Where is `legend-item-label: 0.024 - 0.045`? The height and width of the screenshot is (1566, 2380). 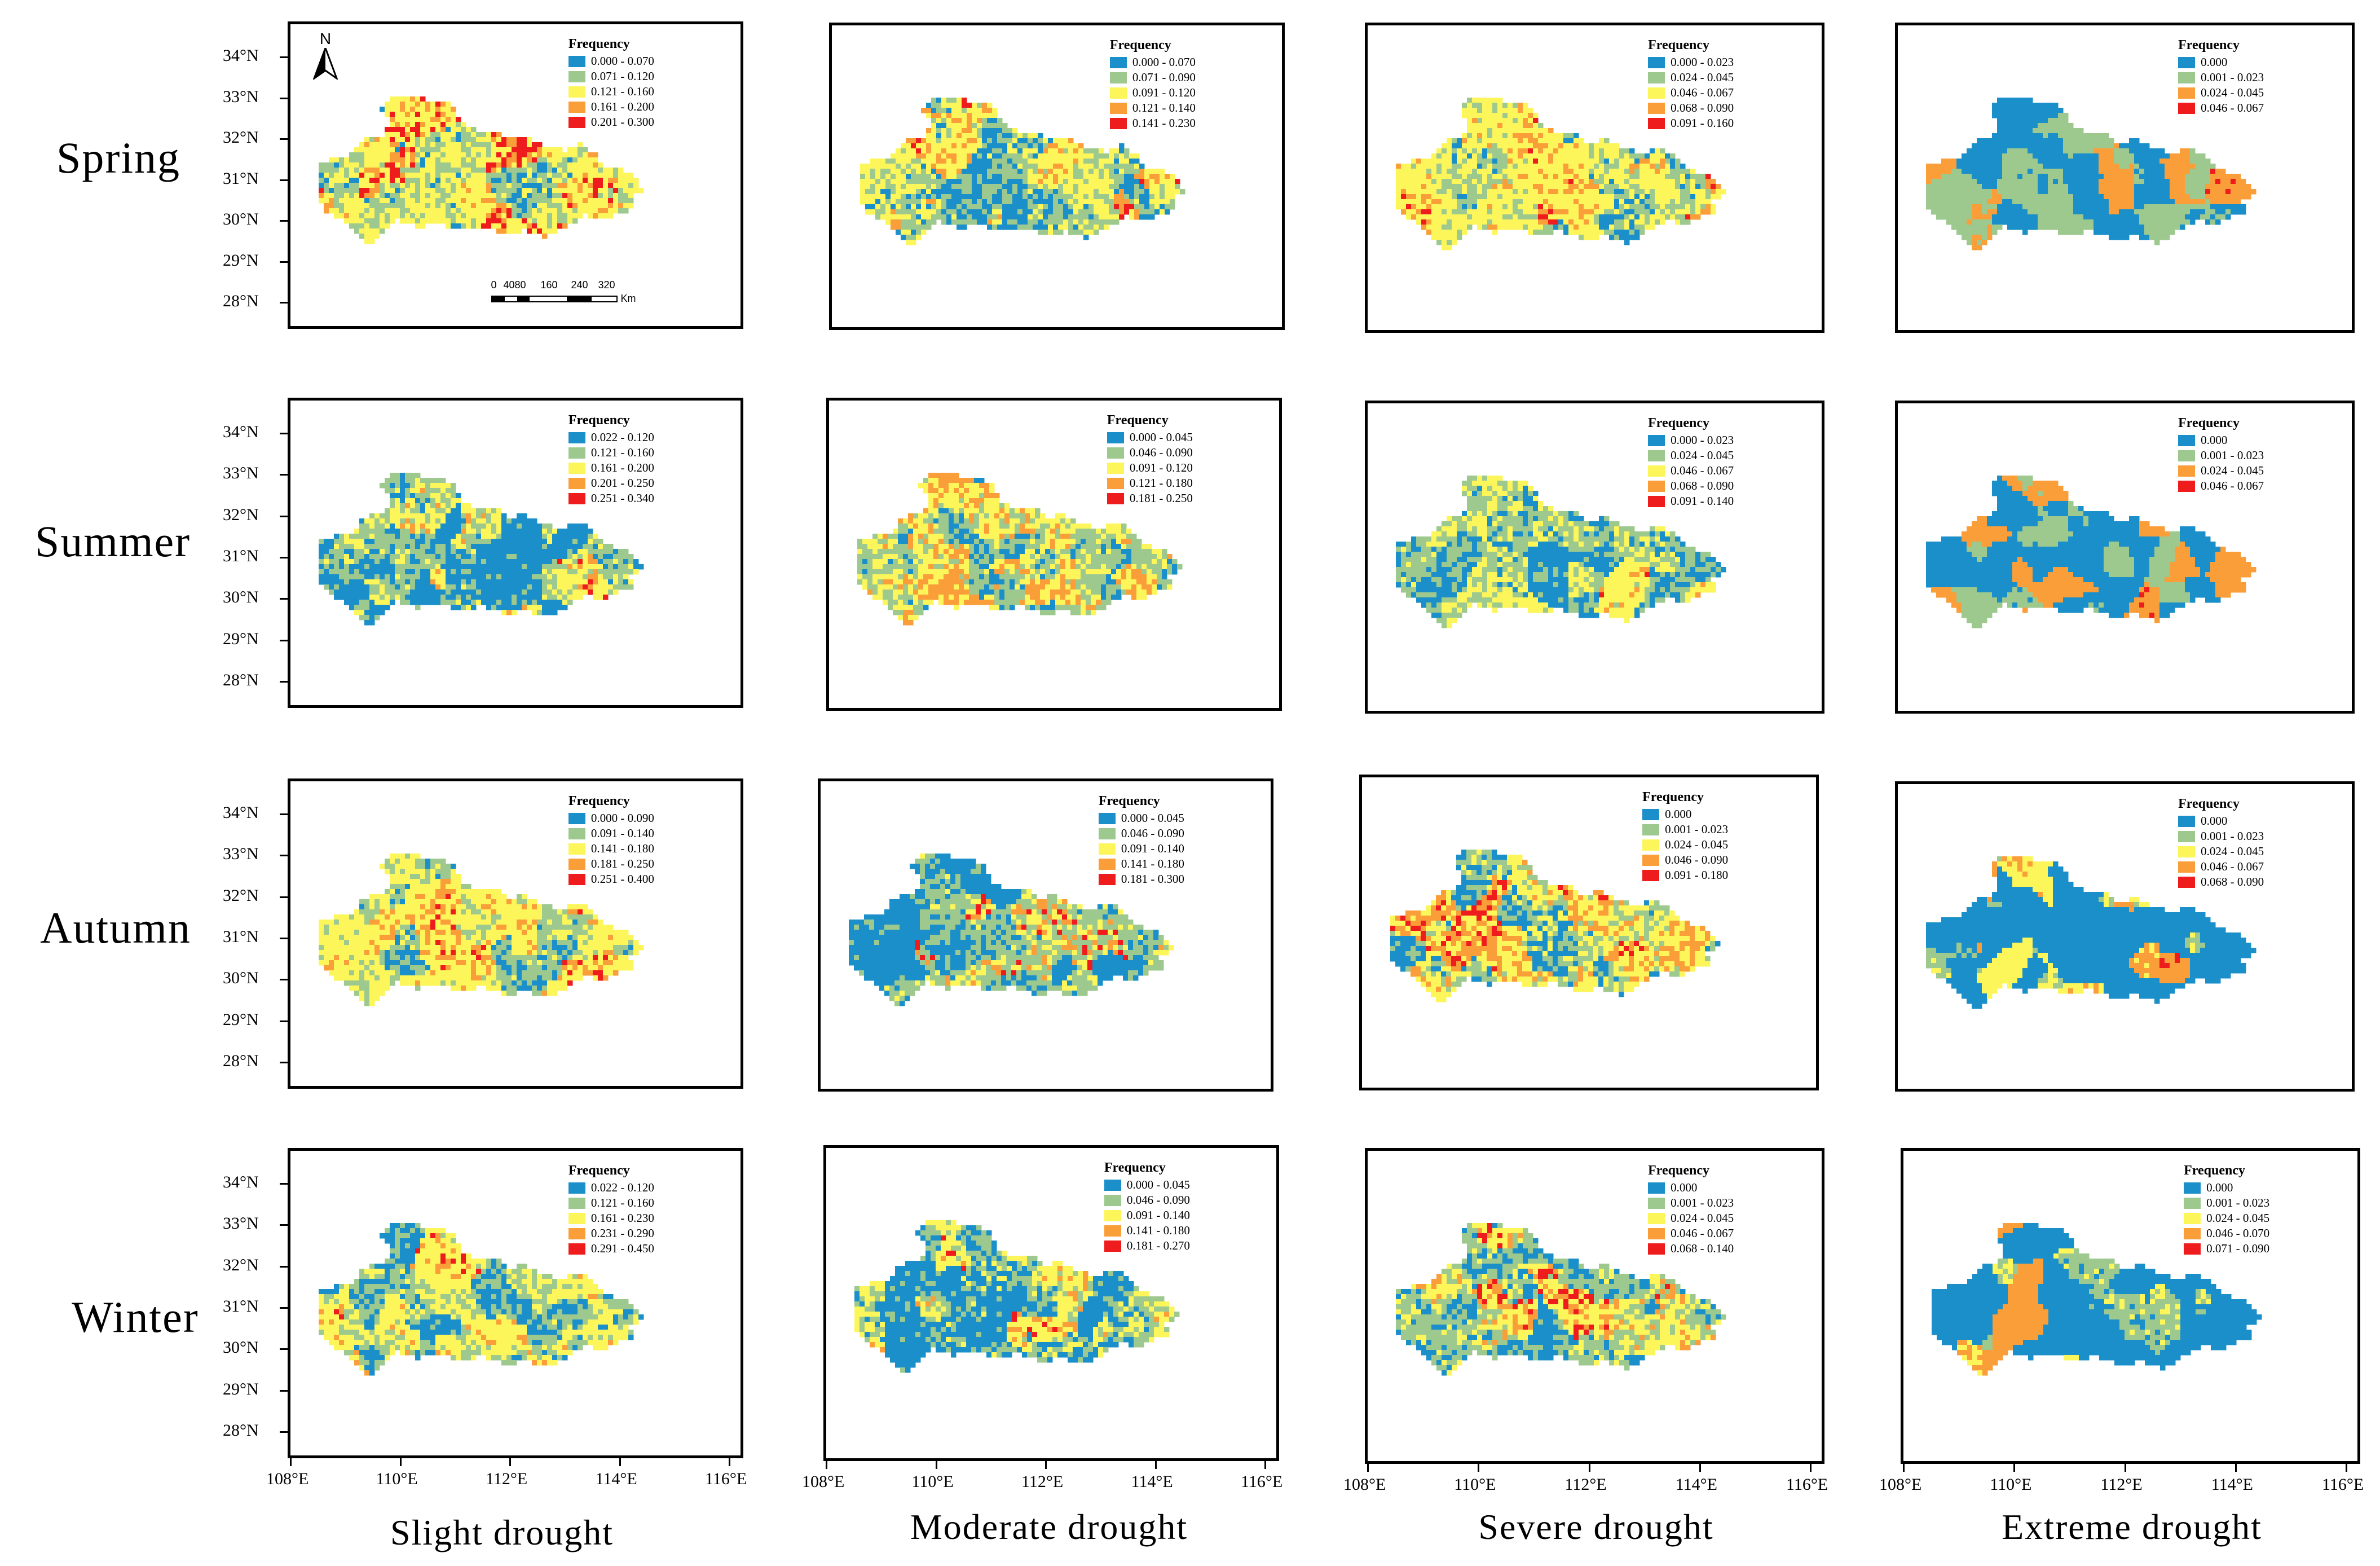
legend-item-label: 0.024 - 0.045 is located at coordinates (1697, 844).